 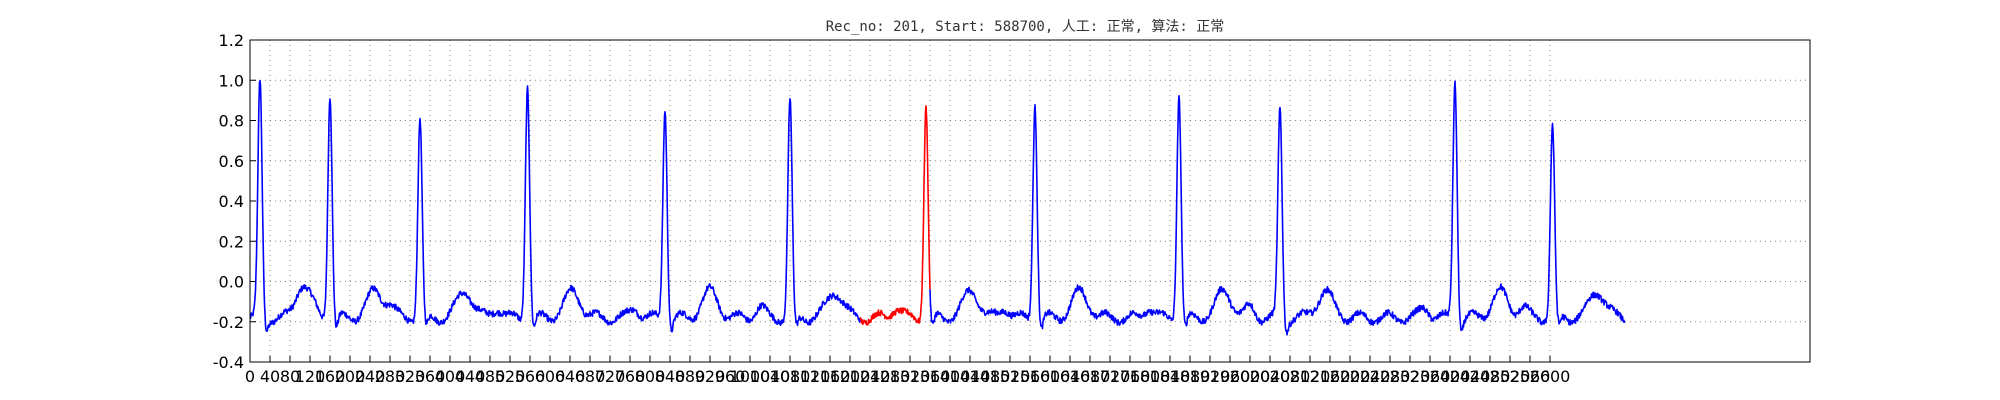 I want to click on y-axis-ticks: -0.4 -0.2 0.0 0.2 0.4 0.6 0.8 1.0 1.2, so click(x=234, y=201).